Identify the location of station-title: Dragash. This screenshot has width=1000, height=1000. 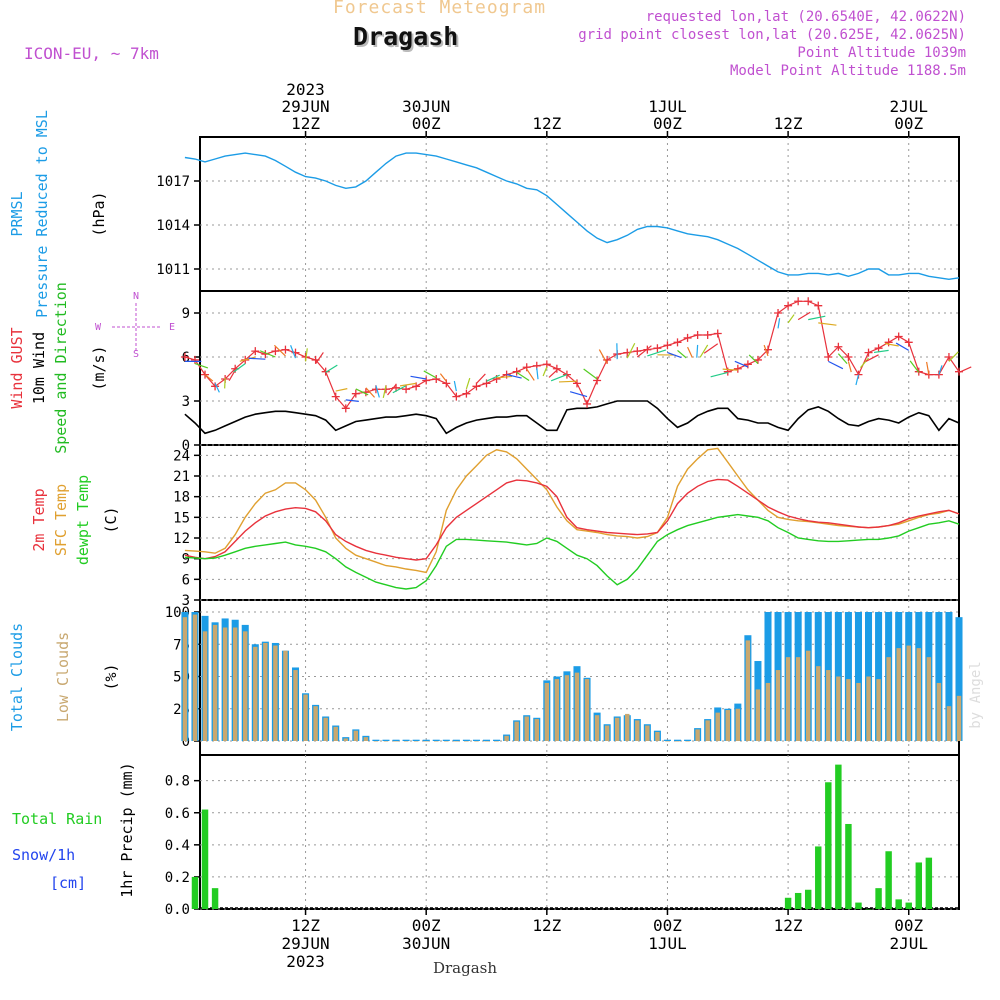
(406, 36).